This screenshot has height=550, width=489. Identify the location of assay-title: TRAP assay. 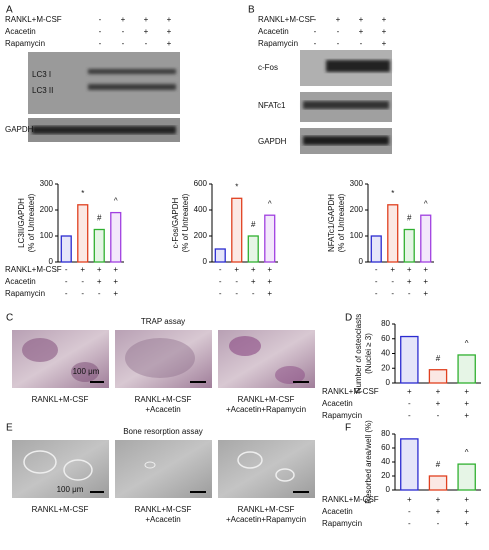
(163, 321).